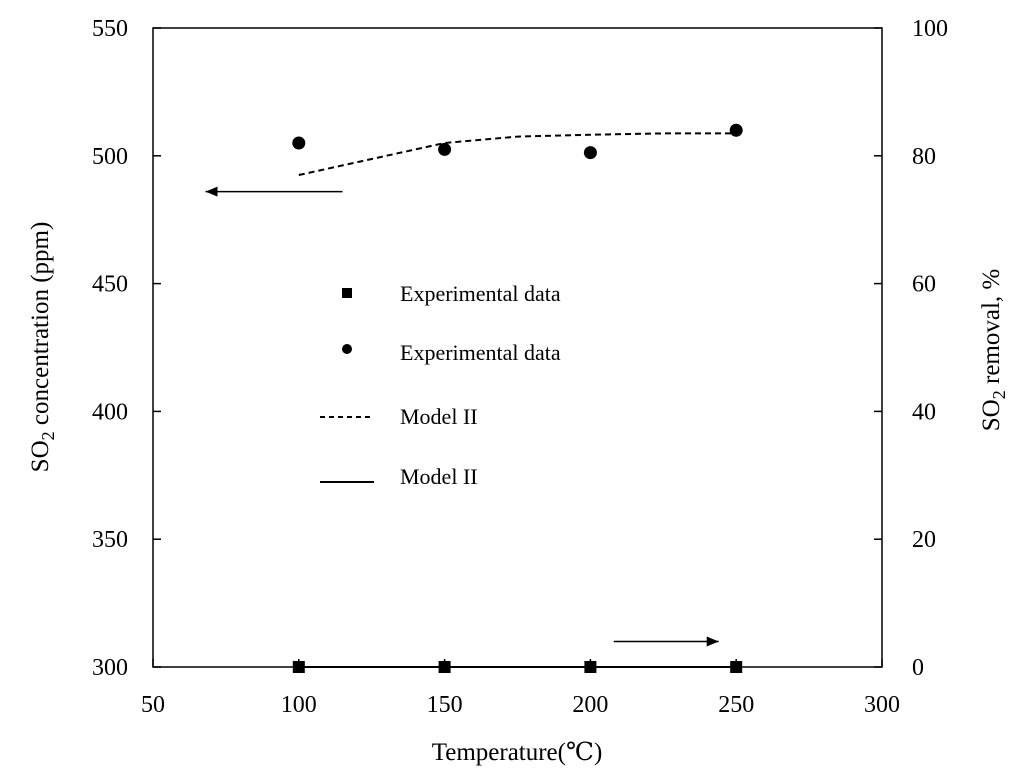  Describe the element at coordinates (299, 705) in the screenshot. I see `x-tick-label: 100` at that location.